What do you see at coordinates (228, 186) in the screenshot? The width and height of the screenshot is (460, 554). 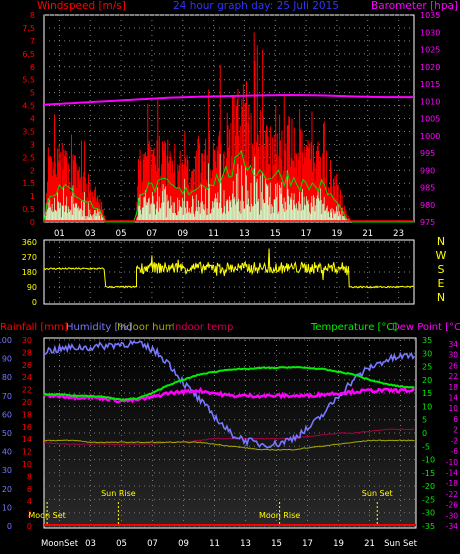 I see `wind-average-line` at bounding box center [228, 186].